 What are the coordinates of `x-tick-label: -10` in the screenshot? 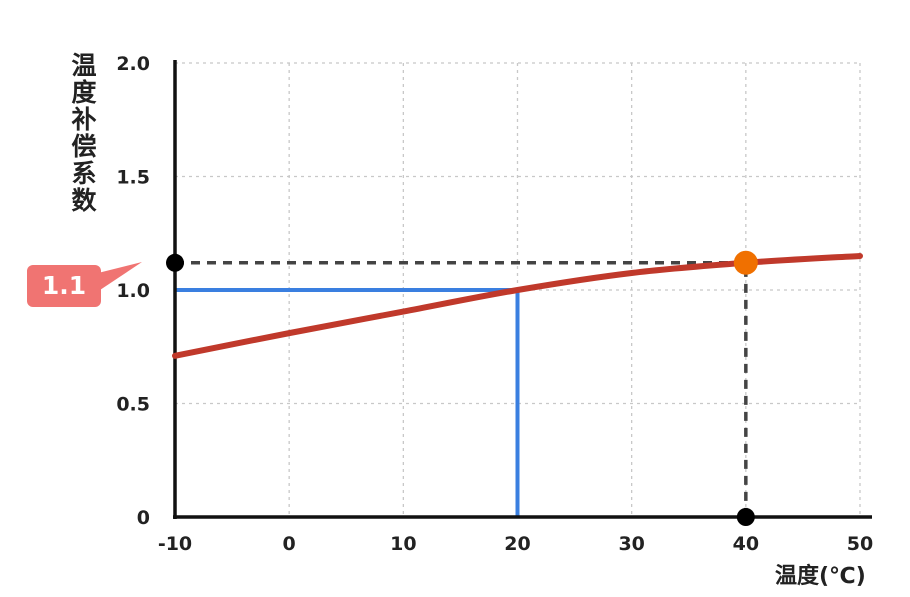 It's located at (175, 544).